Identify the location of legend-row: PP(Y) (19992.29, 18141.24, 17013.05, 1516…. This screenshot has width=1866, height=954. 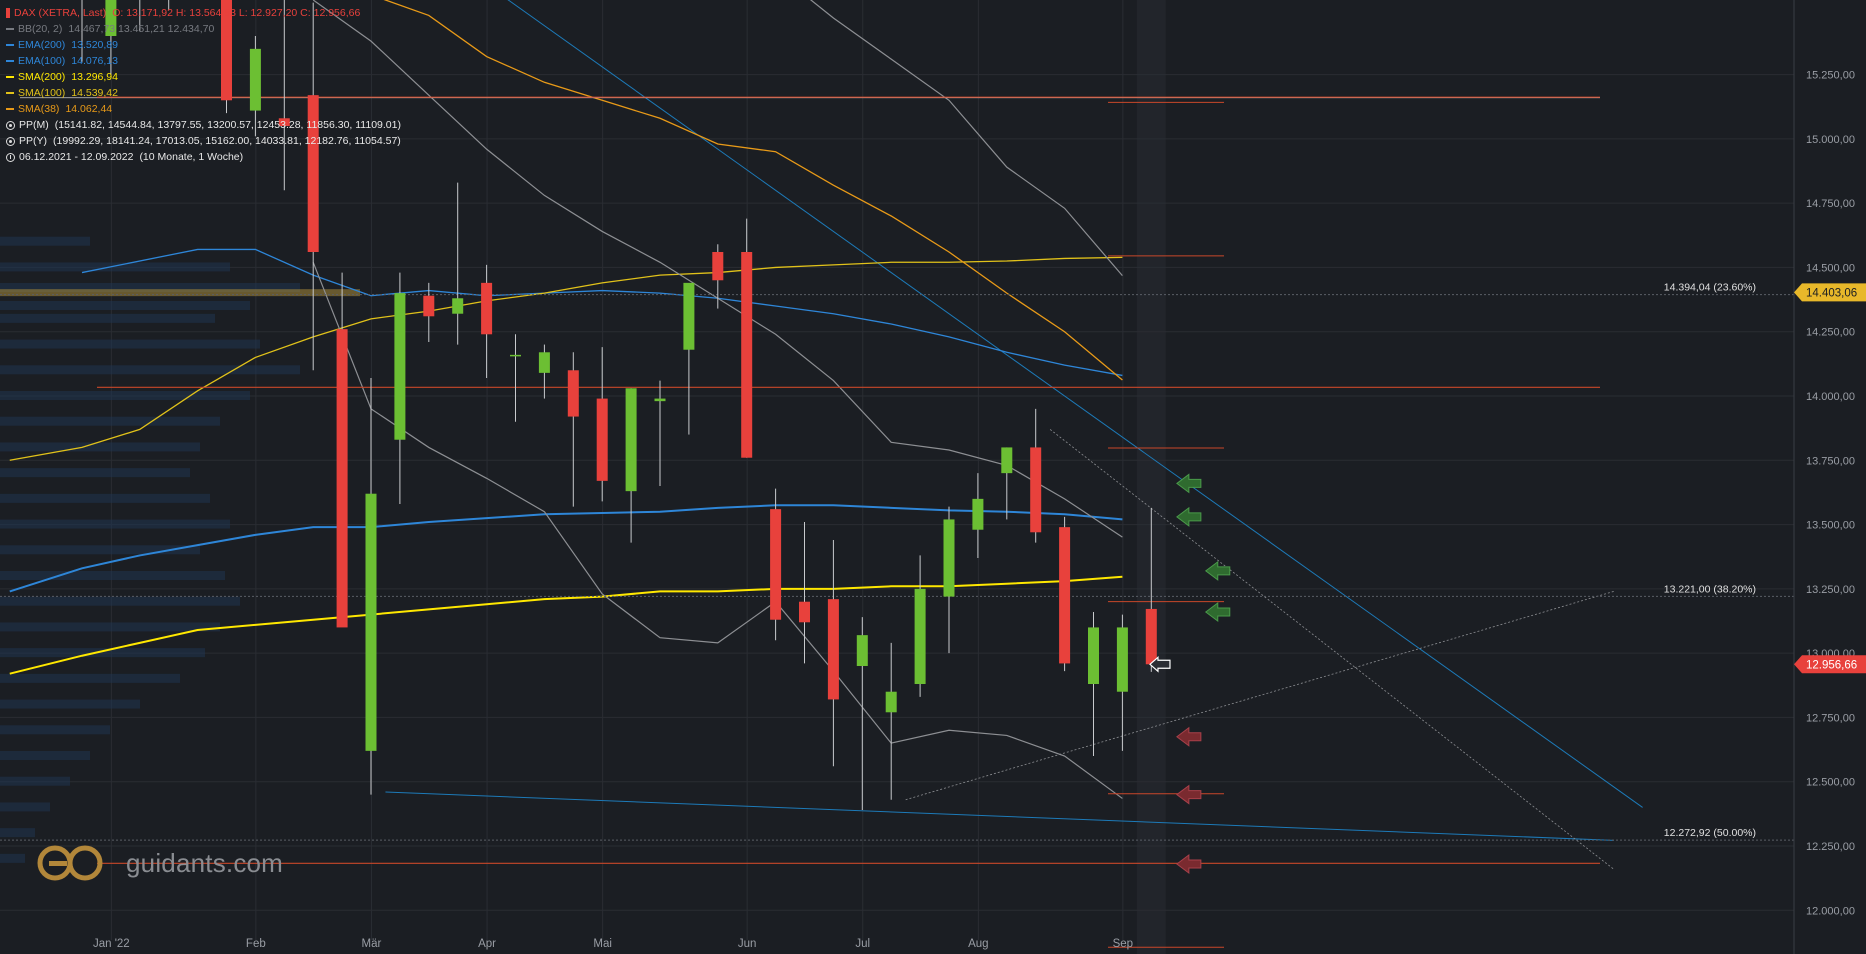
(203, 141).